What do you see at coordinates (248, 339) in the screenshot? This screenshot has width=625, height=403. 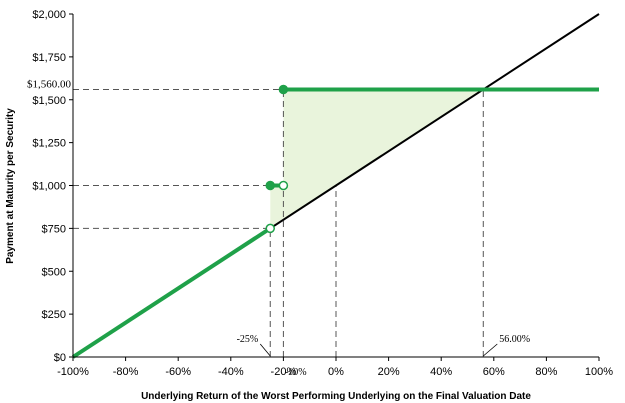 I see `x-callout-label: -25%` at bounding box center [248, 339].